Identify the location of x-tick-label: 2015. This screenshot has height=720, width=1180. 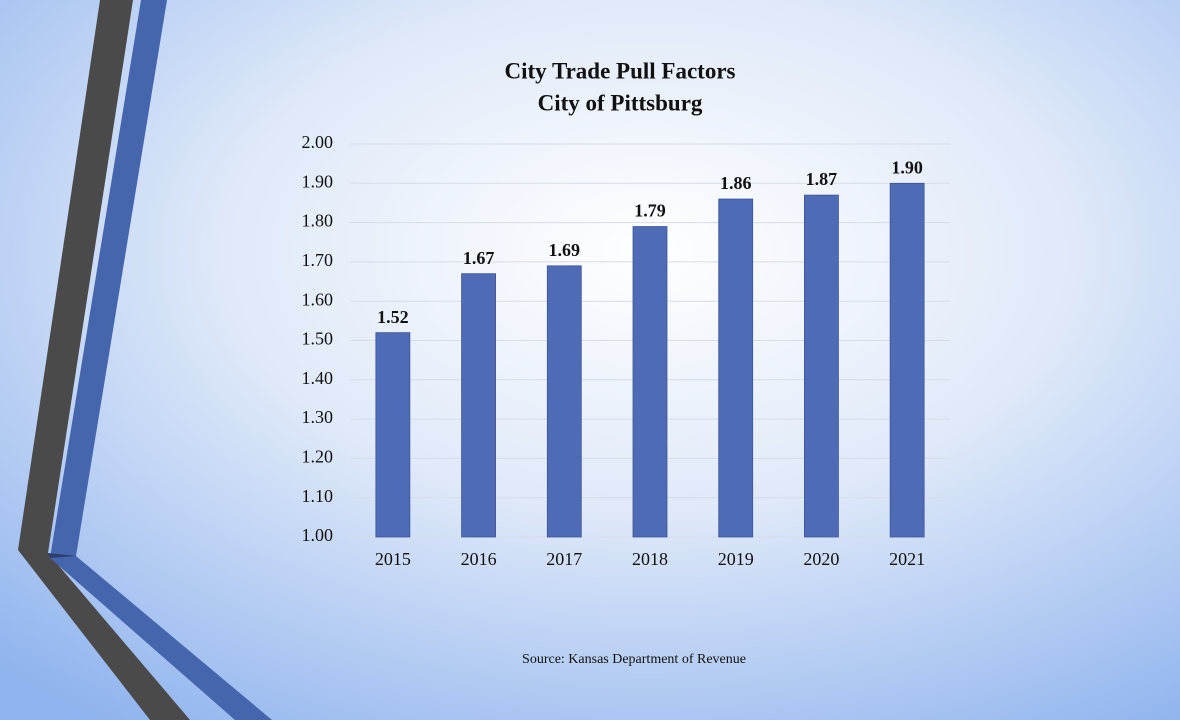
(393, 559).